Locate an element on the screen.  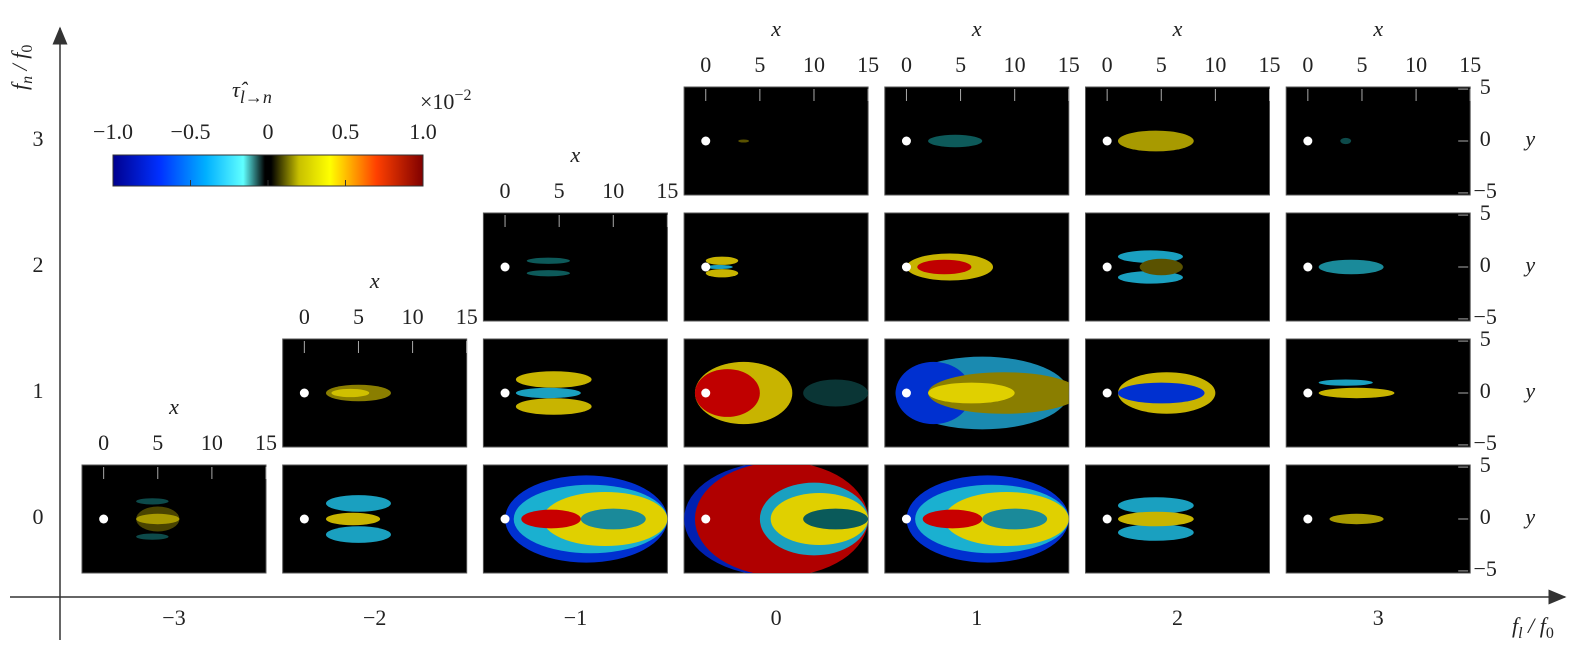
y-tick-label: 2 is located at coordinates (38, 264).